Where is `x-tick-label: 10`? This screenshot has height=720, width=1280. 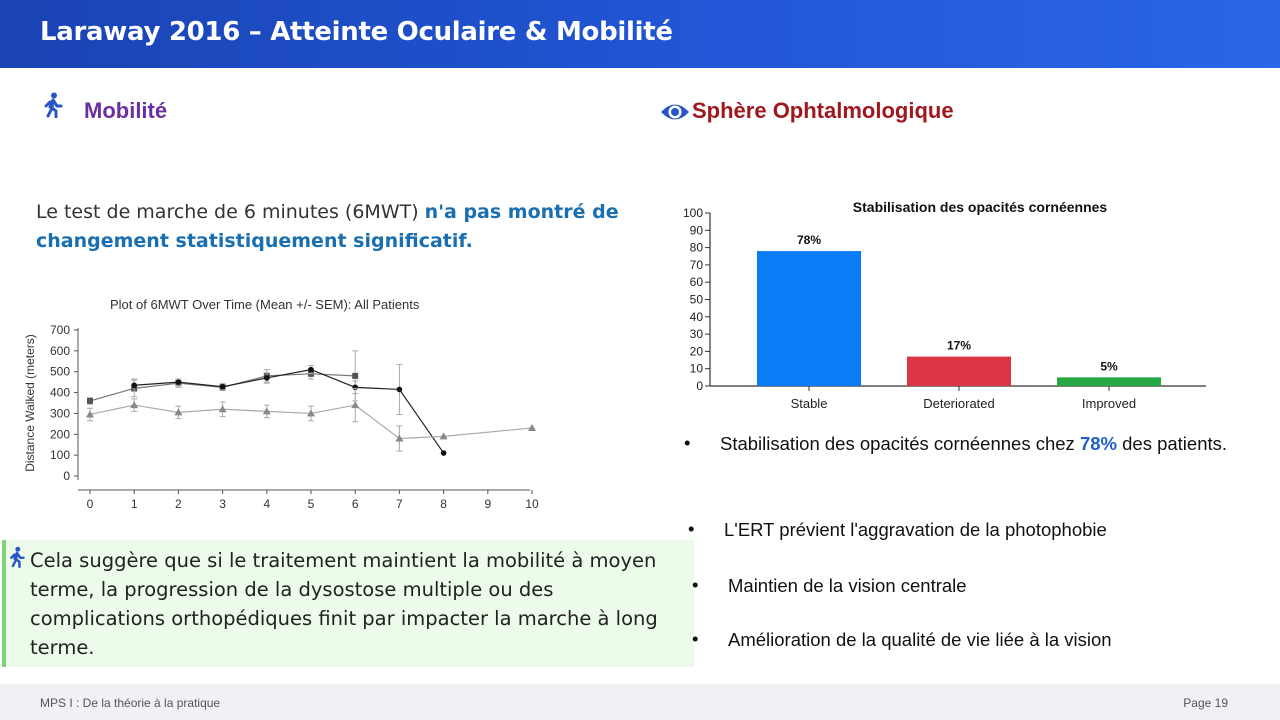 x-tick-label: 10 is located at coordinates (532, 502).